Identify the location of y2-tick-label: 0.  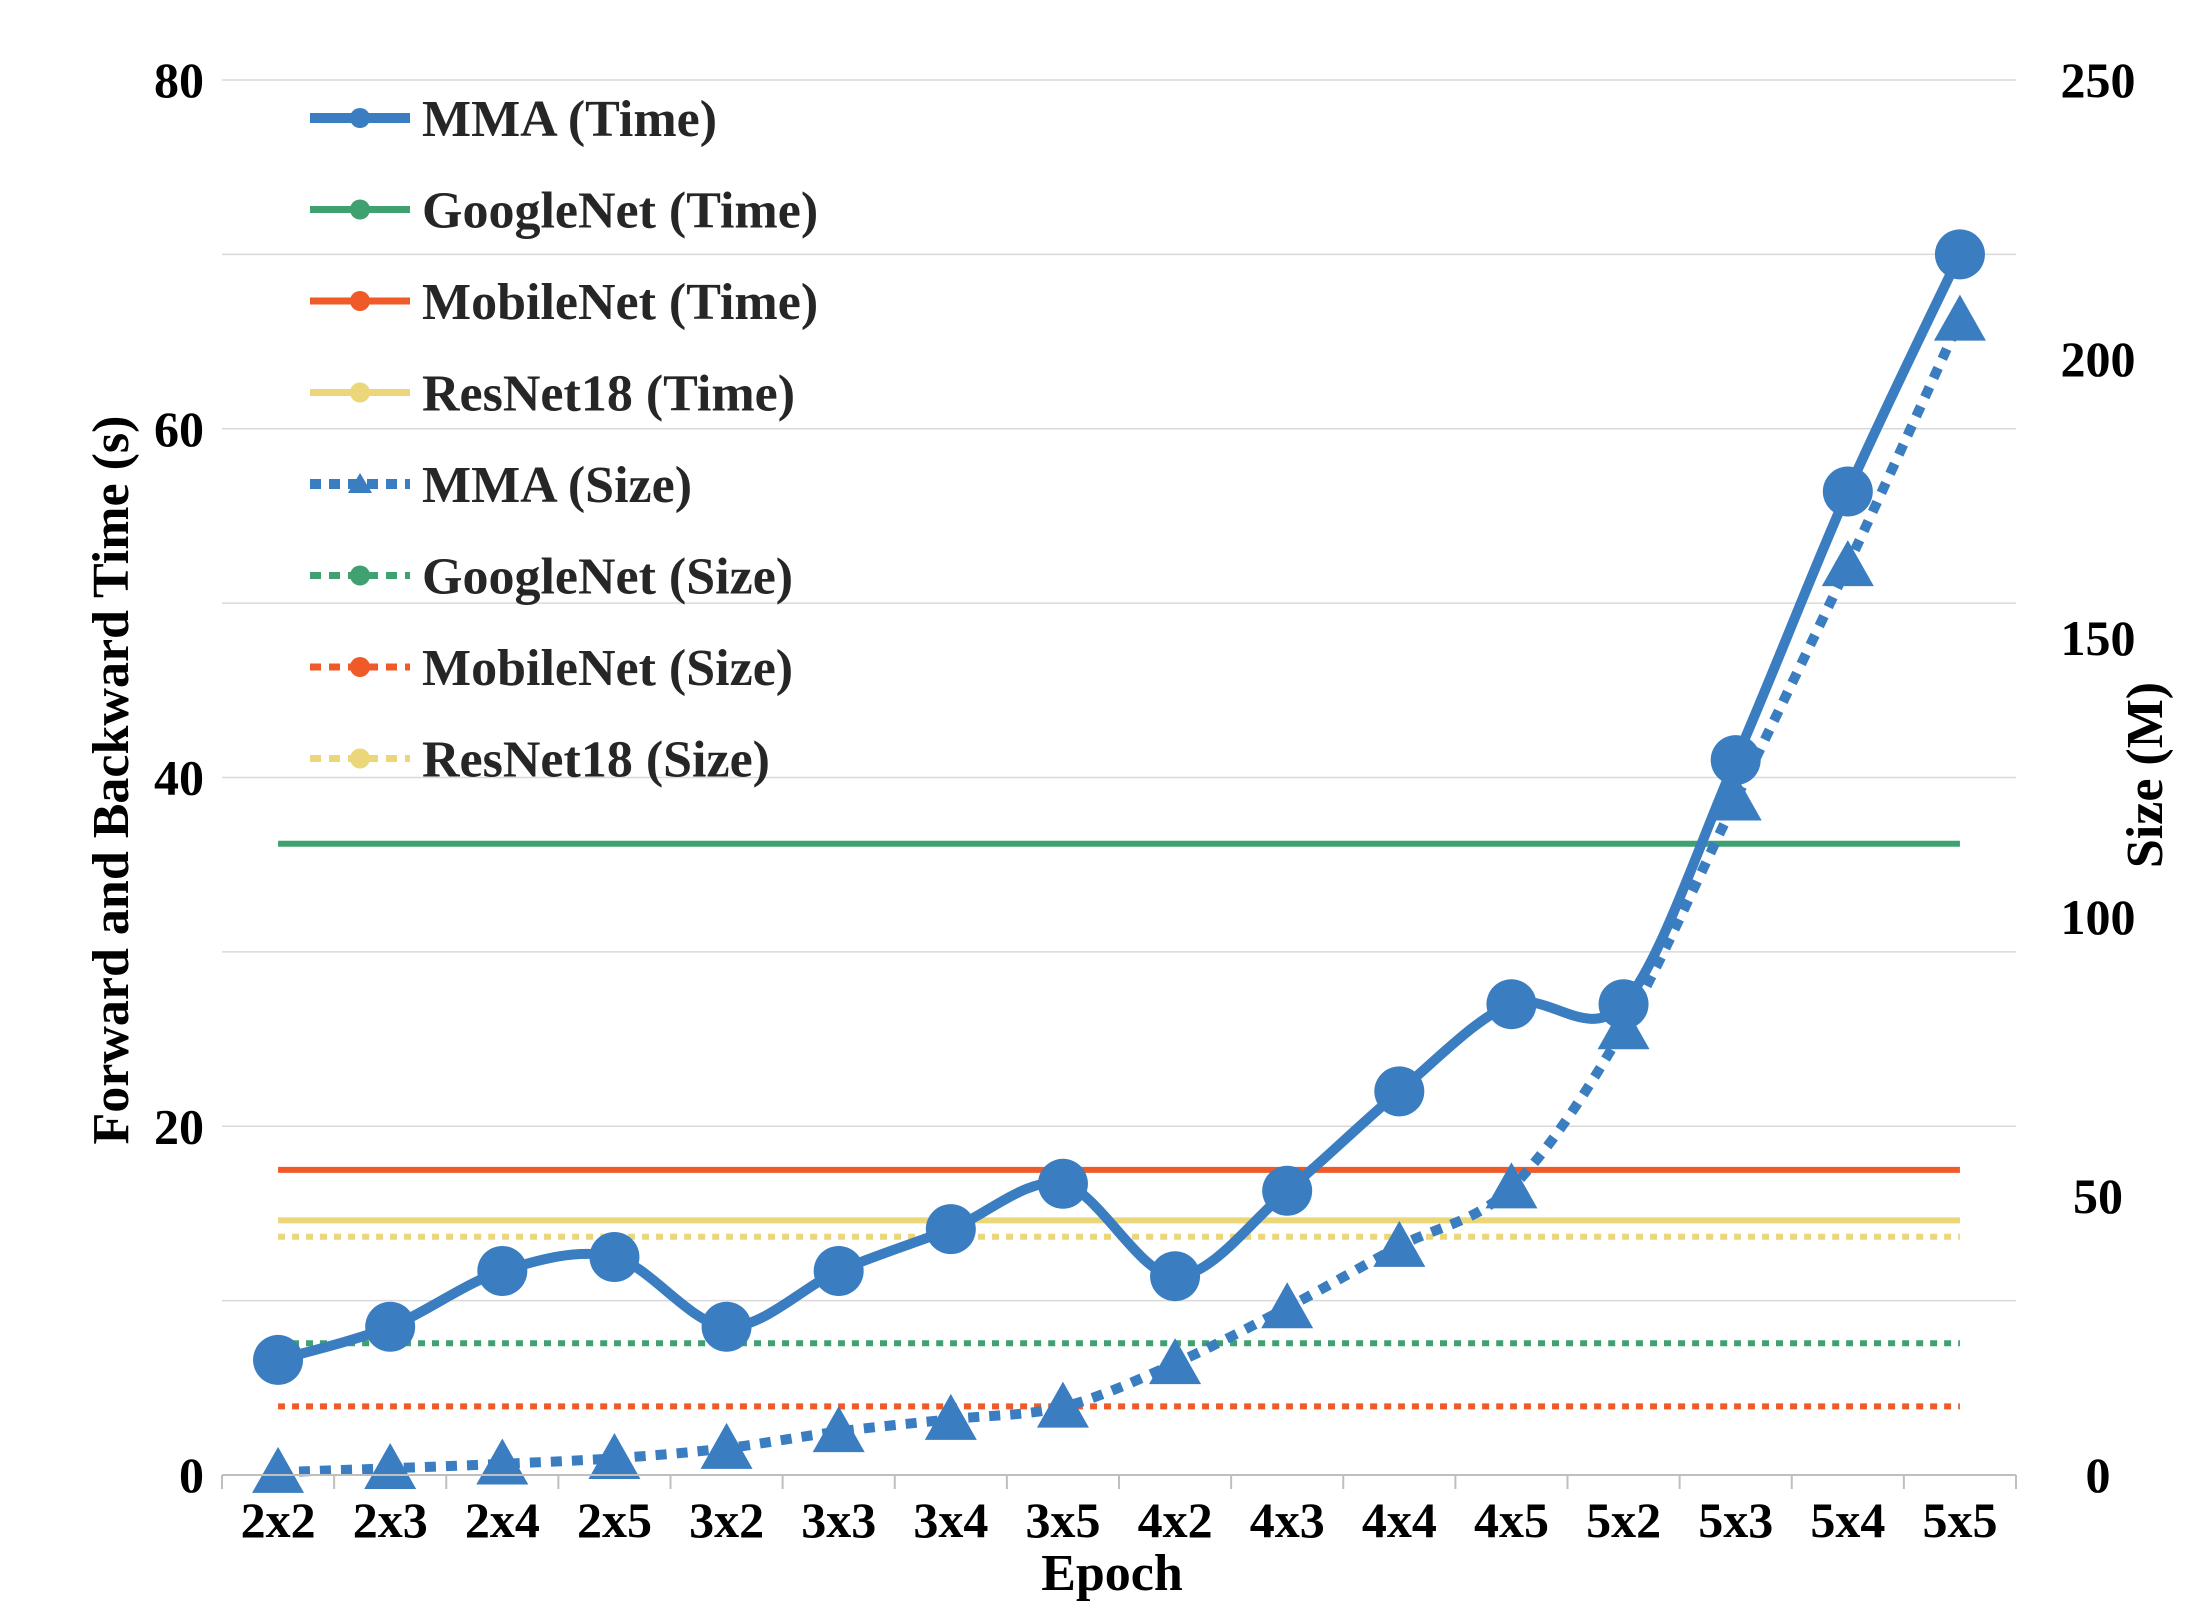
(2098, 1475).